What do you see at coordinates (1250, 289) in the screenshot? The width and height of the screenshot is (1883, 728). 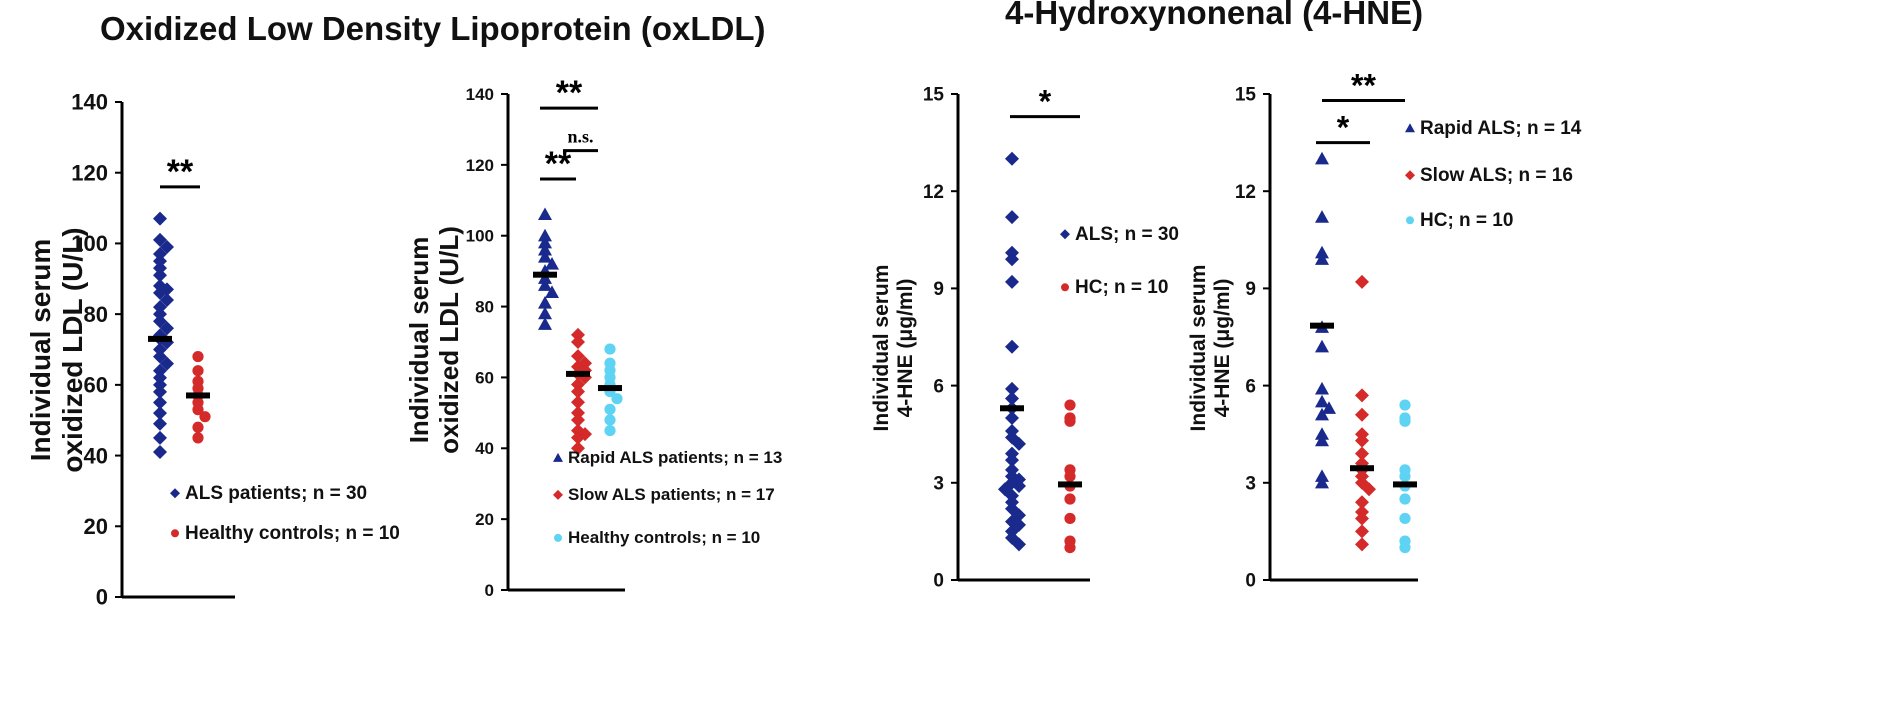 I see `y-tick-label: 9` at bounding box center [1250, 289].